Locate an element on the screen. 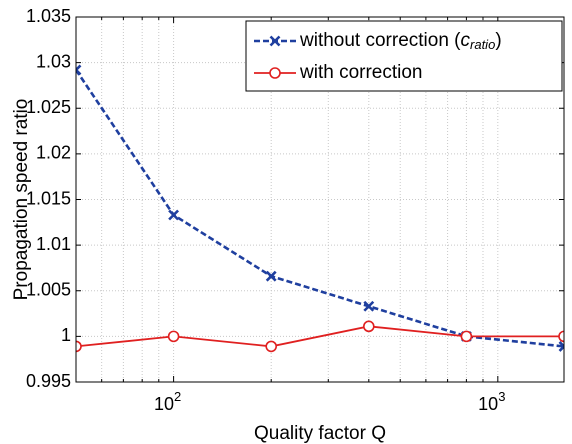  legend-label-without-correction: without correction (cratio) is located at coordinates (400, 41).